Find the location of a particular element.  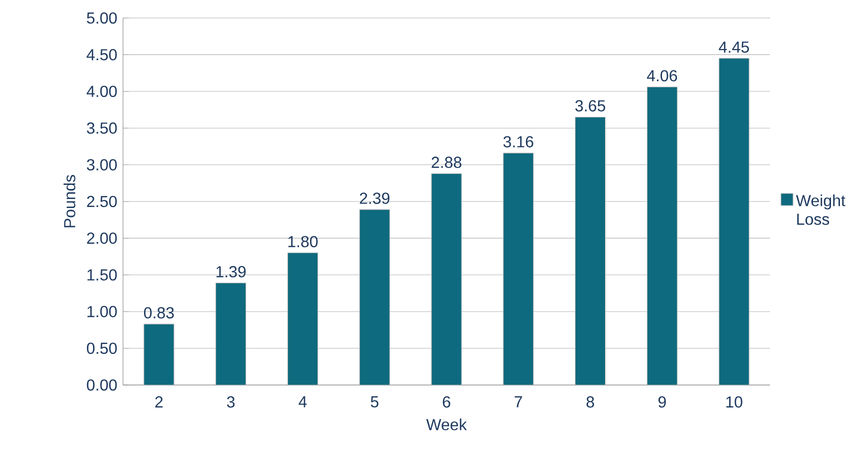

y-tick-label: 5.00 is located at coordinates (101, 18).